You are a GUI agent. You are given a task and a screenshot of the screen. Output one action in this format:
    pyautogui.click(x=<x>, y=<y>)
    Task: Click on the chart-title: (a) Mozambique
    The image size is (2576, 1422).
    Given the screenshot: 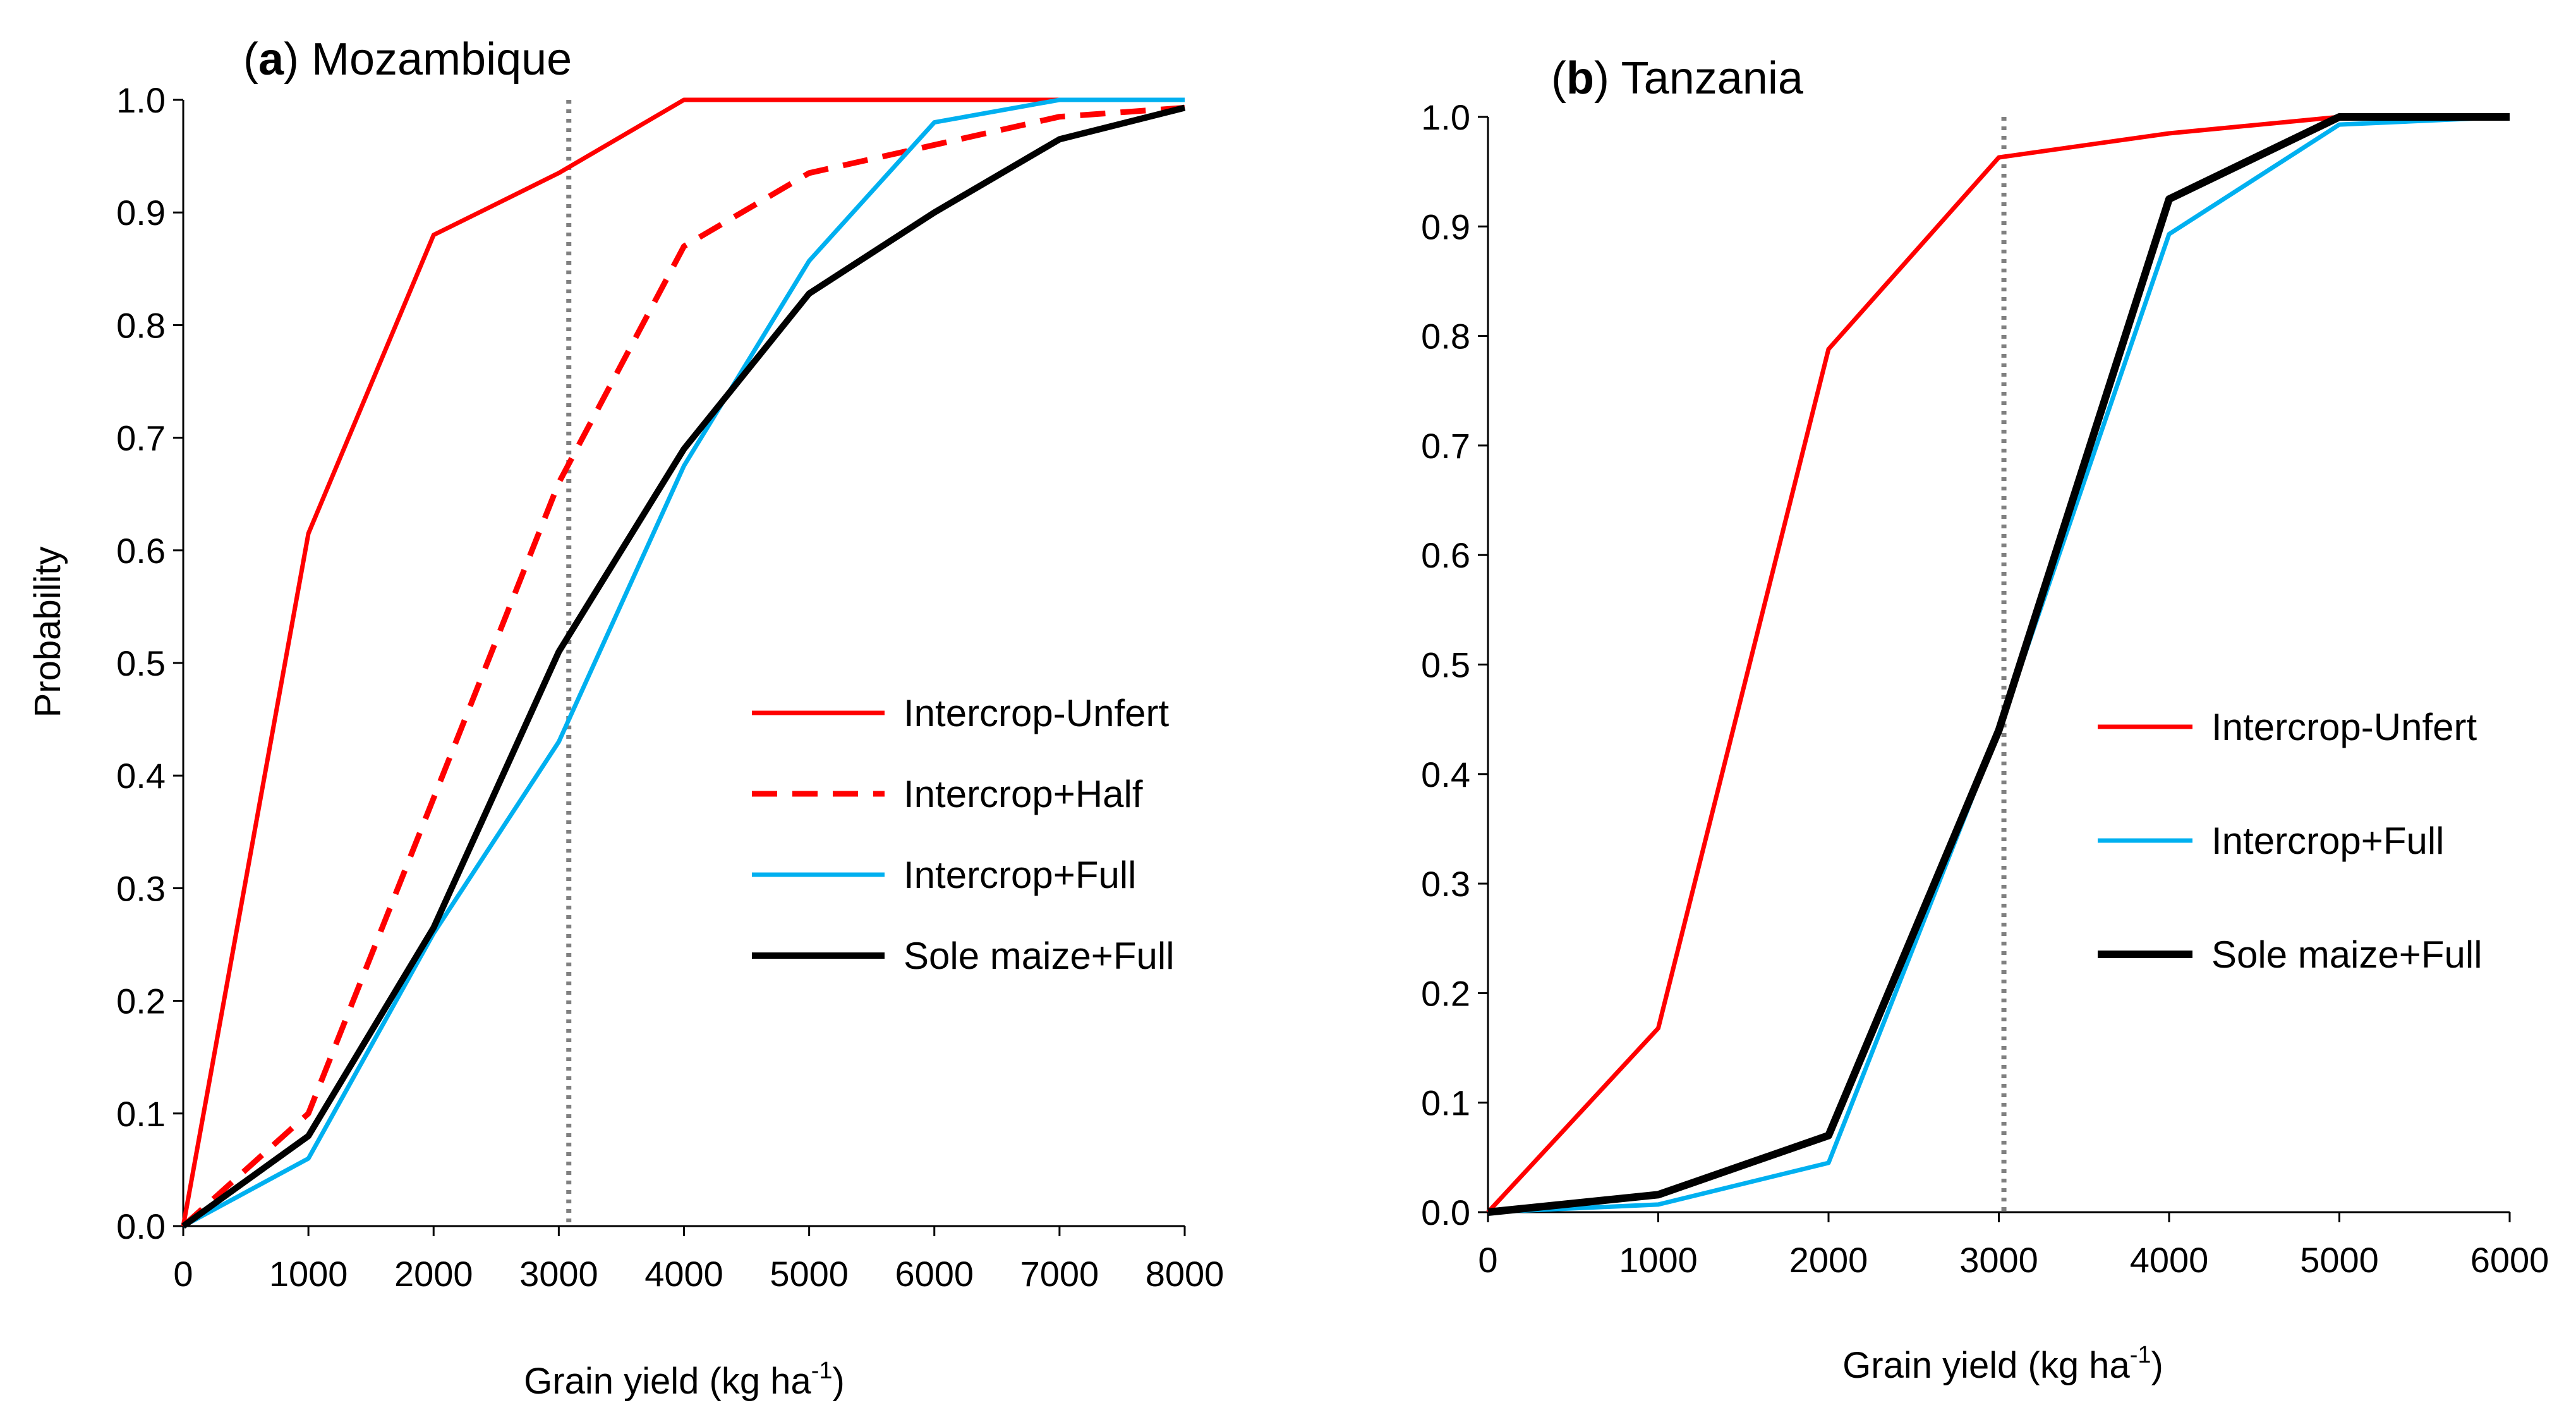 What is the action you would take?
    pyautogui.click(x=407, y=60)
    